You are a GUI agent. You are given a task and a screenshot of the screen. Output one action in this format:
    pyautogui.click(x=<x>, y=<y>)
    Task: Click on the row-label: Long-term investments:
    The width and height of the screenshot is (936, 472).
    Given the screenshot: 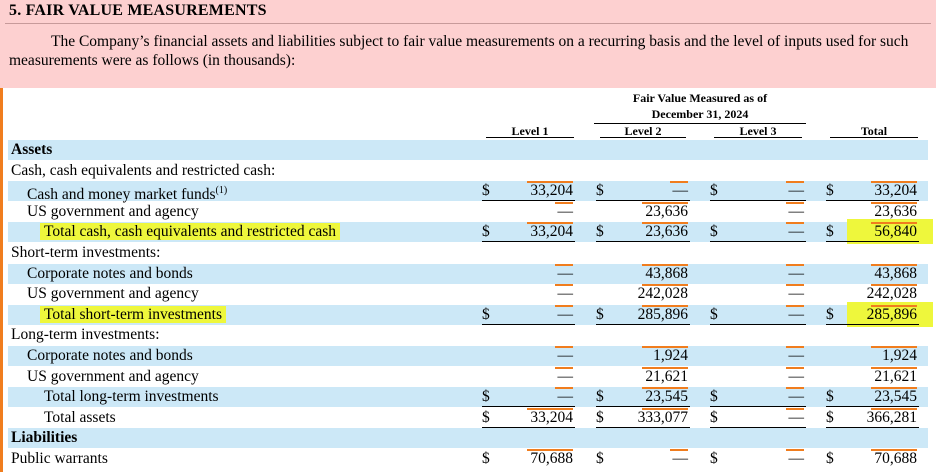 What is the action you would take?
    pyautogui.click(x=85, y=335)
    